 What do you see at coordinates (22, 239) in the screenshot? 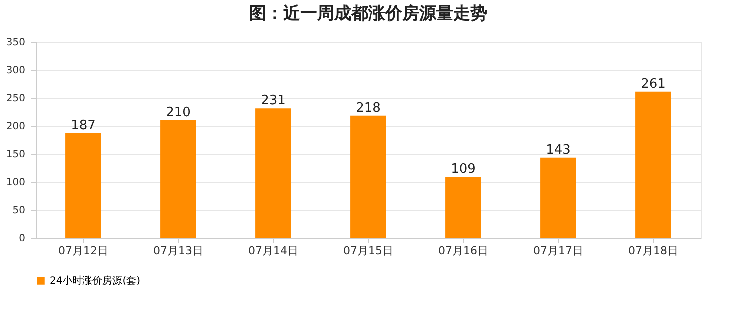
I see `y-tick-label: 0` at bounding box center [22, 239].